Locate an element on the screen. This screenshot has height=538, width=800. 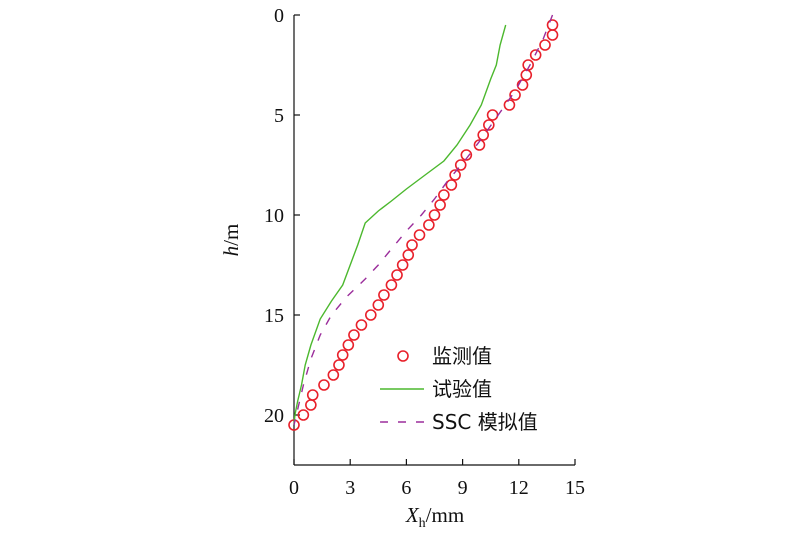
y-ticks: 0 5 10 15 20 is located at coordinates (282, 216).